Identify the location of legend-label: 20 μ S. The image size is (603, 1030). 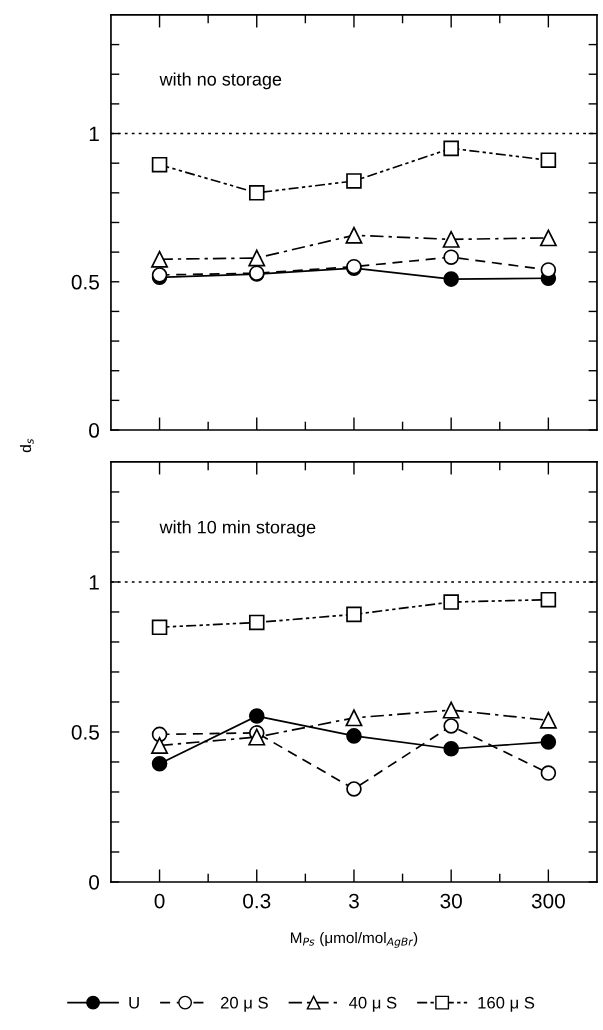
(244, 1004).